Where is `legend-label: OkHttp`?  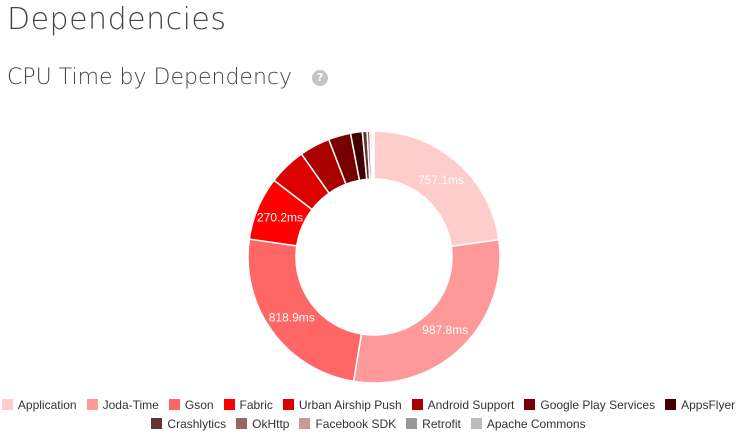
legend-label: OkHttp is located at coordinates (271, 423).